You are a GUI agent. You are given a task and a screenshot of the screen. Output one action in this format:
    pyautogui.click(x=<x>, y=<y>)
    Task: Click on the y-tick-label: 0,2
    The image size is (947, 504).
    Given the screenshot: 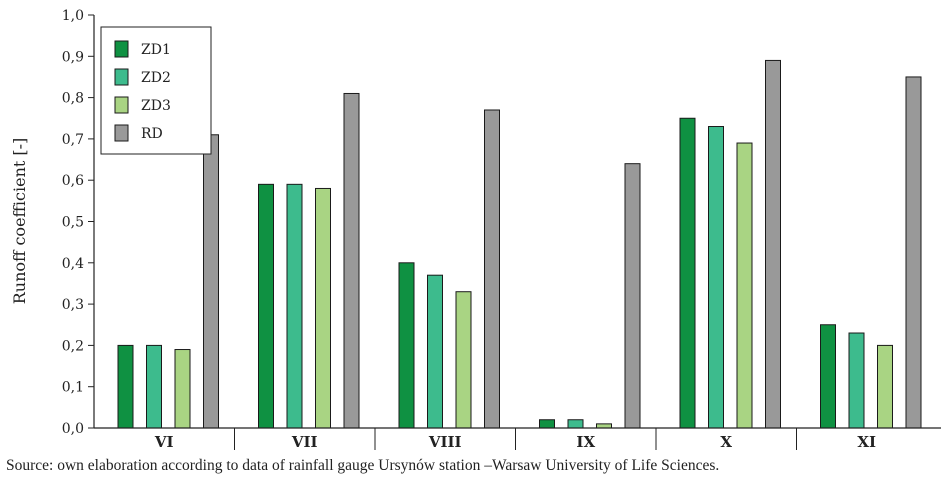 What is the action you would take?
    pyautogui.click(x=73, y=346)
    